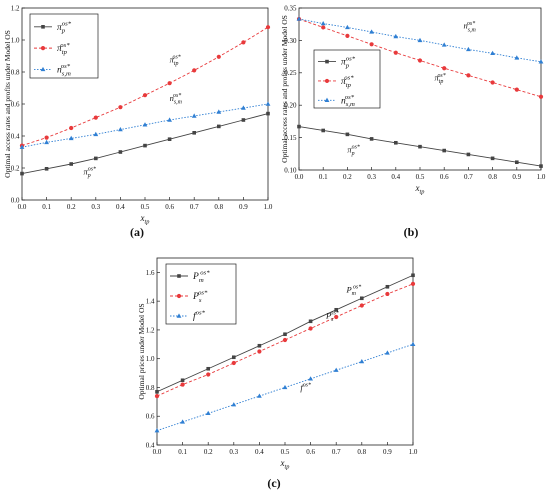  I want to click on y-tick-label: 0.10, so click(290, 170).